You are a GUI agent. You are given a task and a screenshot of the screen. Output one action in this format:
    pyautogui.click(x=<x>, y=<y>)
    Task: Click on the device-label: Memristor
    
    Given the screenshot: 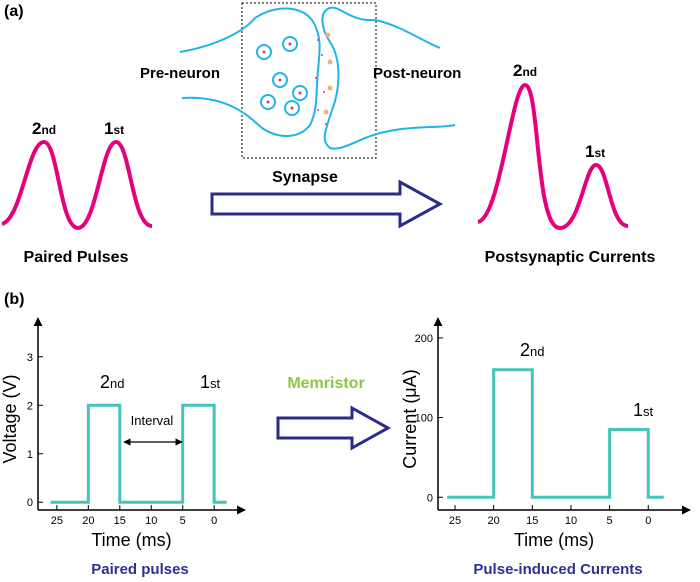 What is the action you would take?
    pyautogui.click(x=325, y=383)
    